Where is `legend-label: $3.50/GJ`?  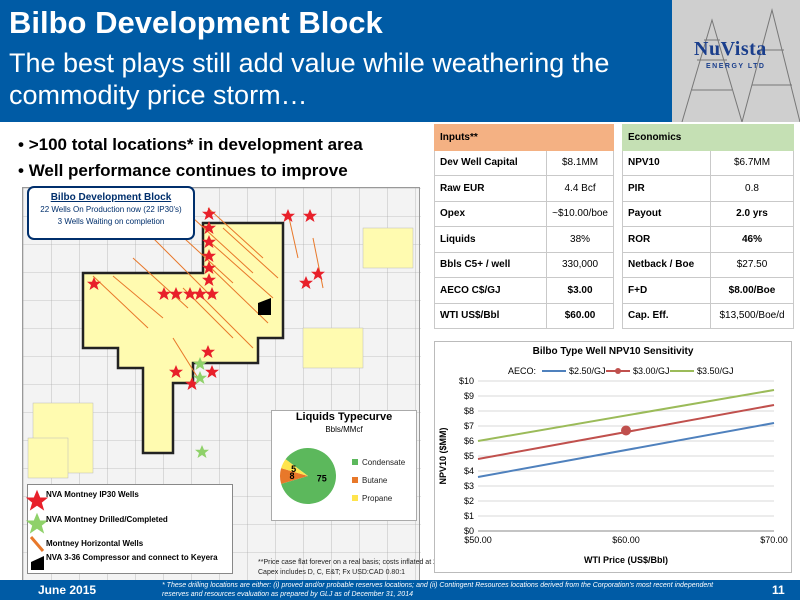
legend-label: $3.50/GJ is located at coordinates (715, 371).